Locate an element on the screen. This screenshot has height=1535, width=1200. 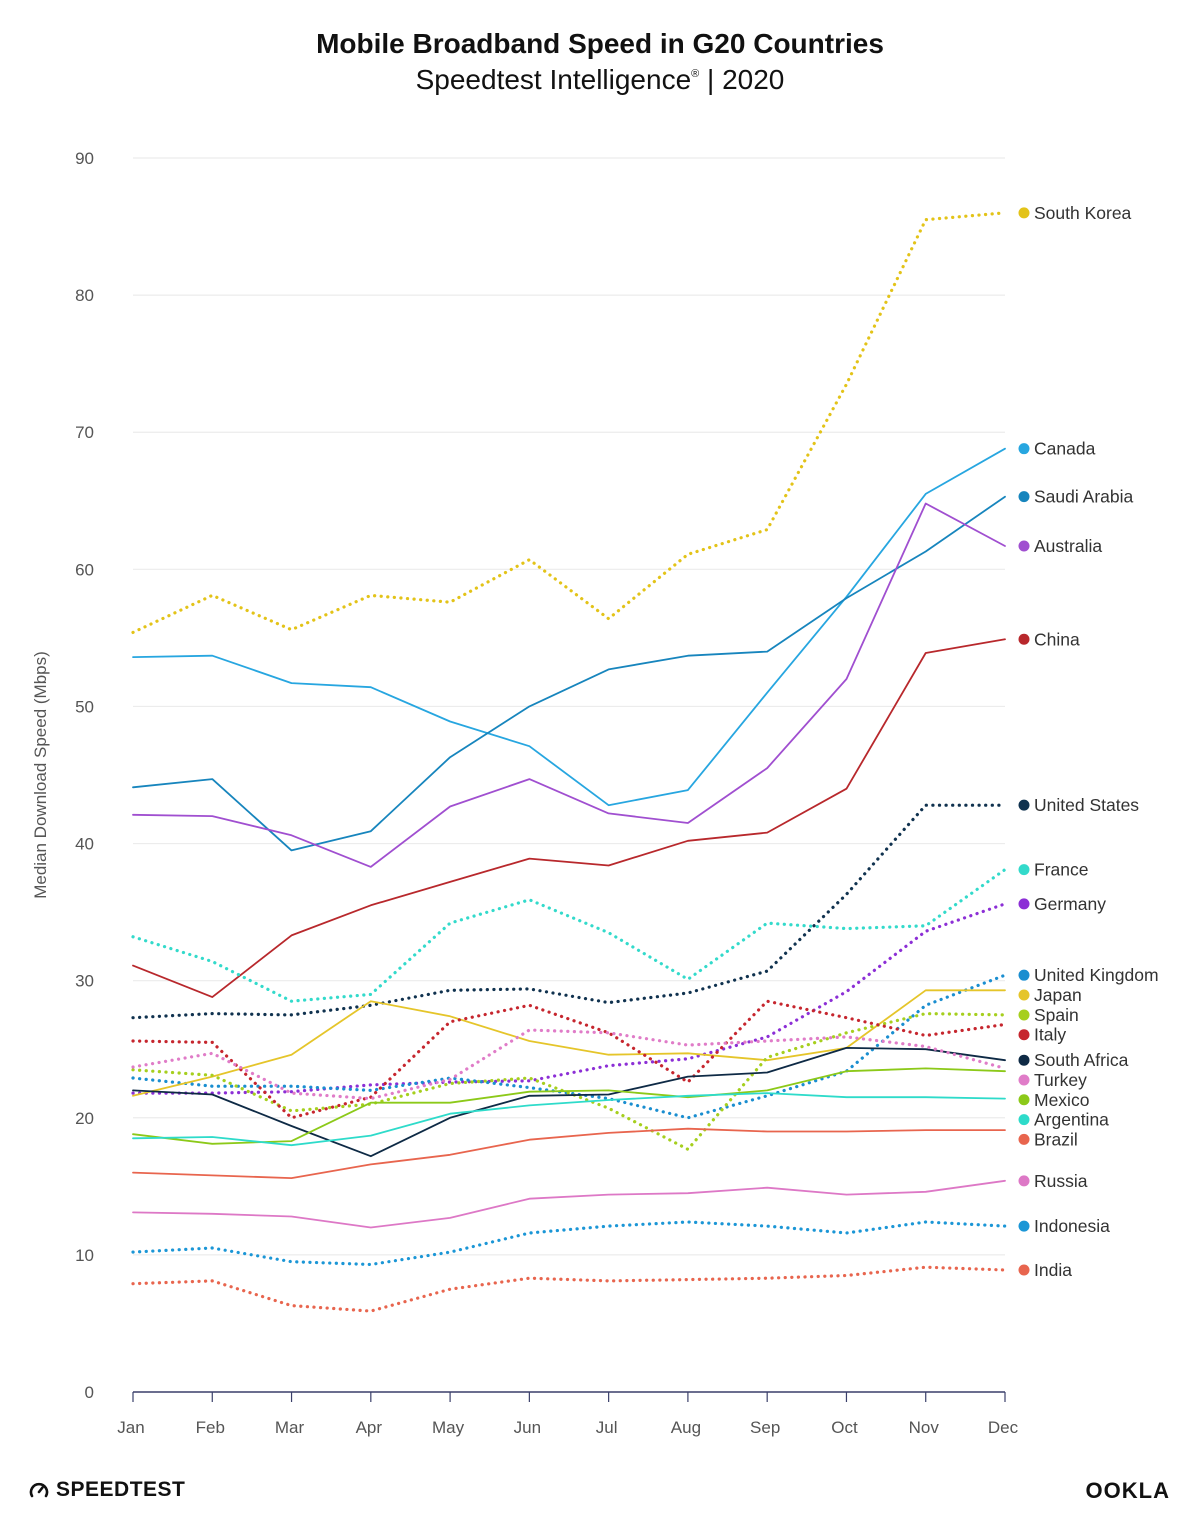
speedtest-logo: SPEEDTEST is located at coordinates (106, 1490).